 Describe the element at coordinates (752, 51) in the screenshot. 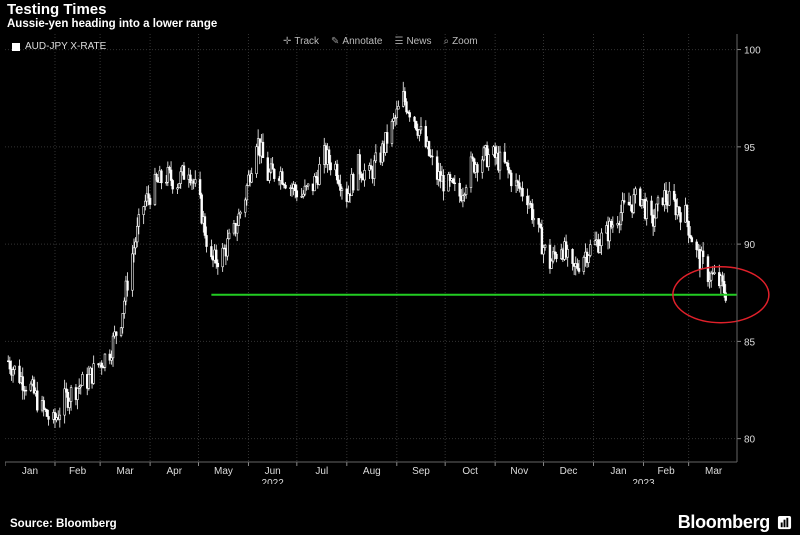

I see `y-tick-label: 100` at that location.